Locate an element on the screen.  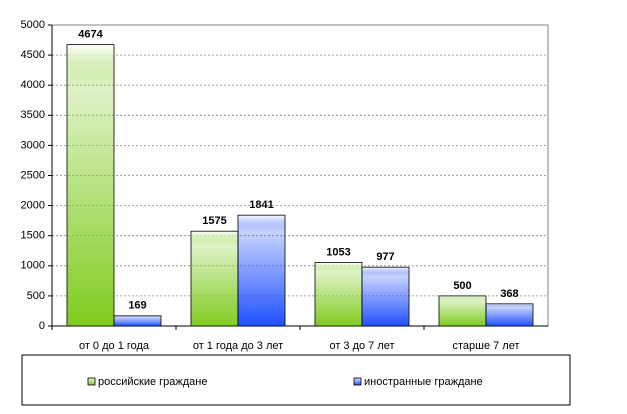
x-tick-label: старше 7 лет is located at coordinates (485, 346).